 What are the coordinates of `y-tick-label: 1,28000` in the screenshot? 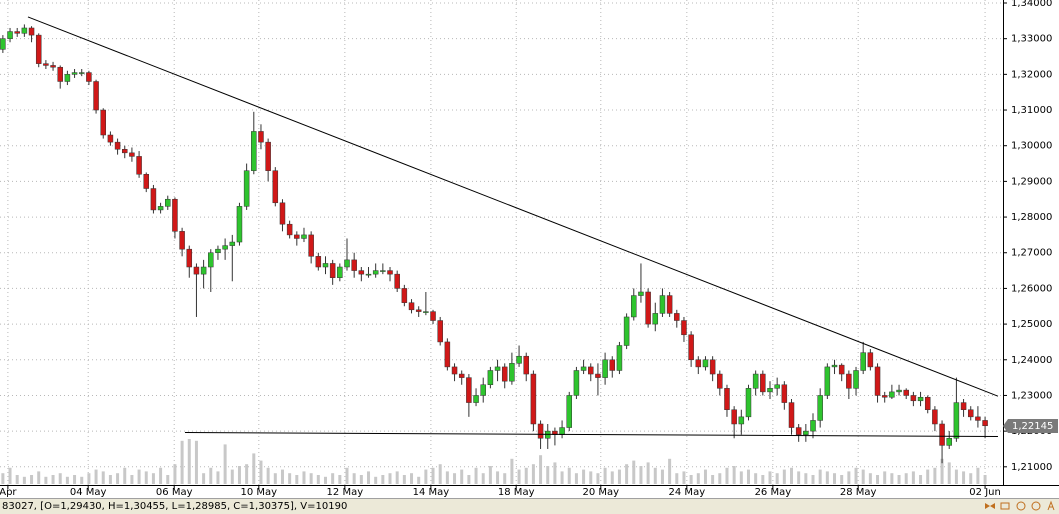 It's located at (1031, 217).